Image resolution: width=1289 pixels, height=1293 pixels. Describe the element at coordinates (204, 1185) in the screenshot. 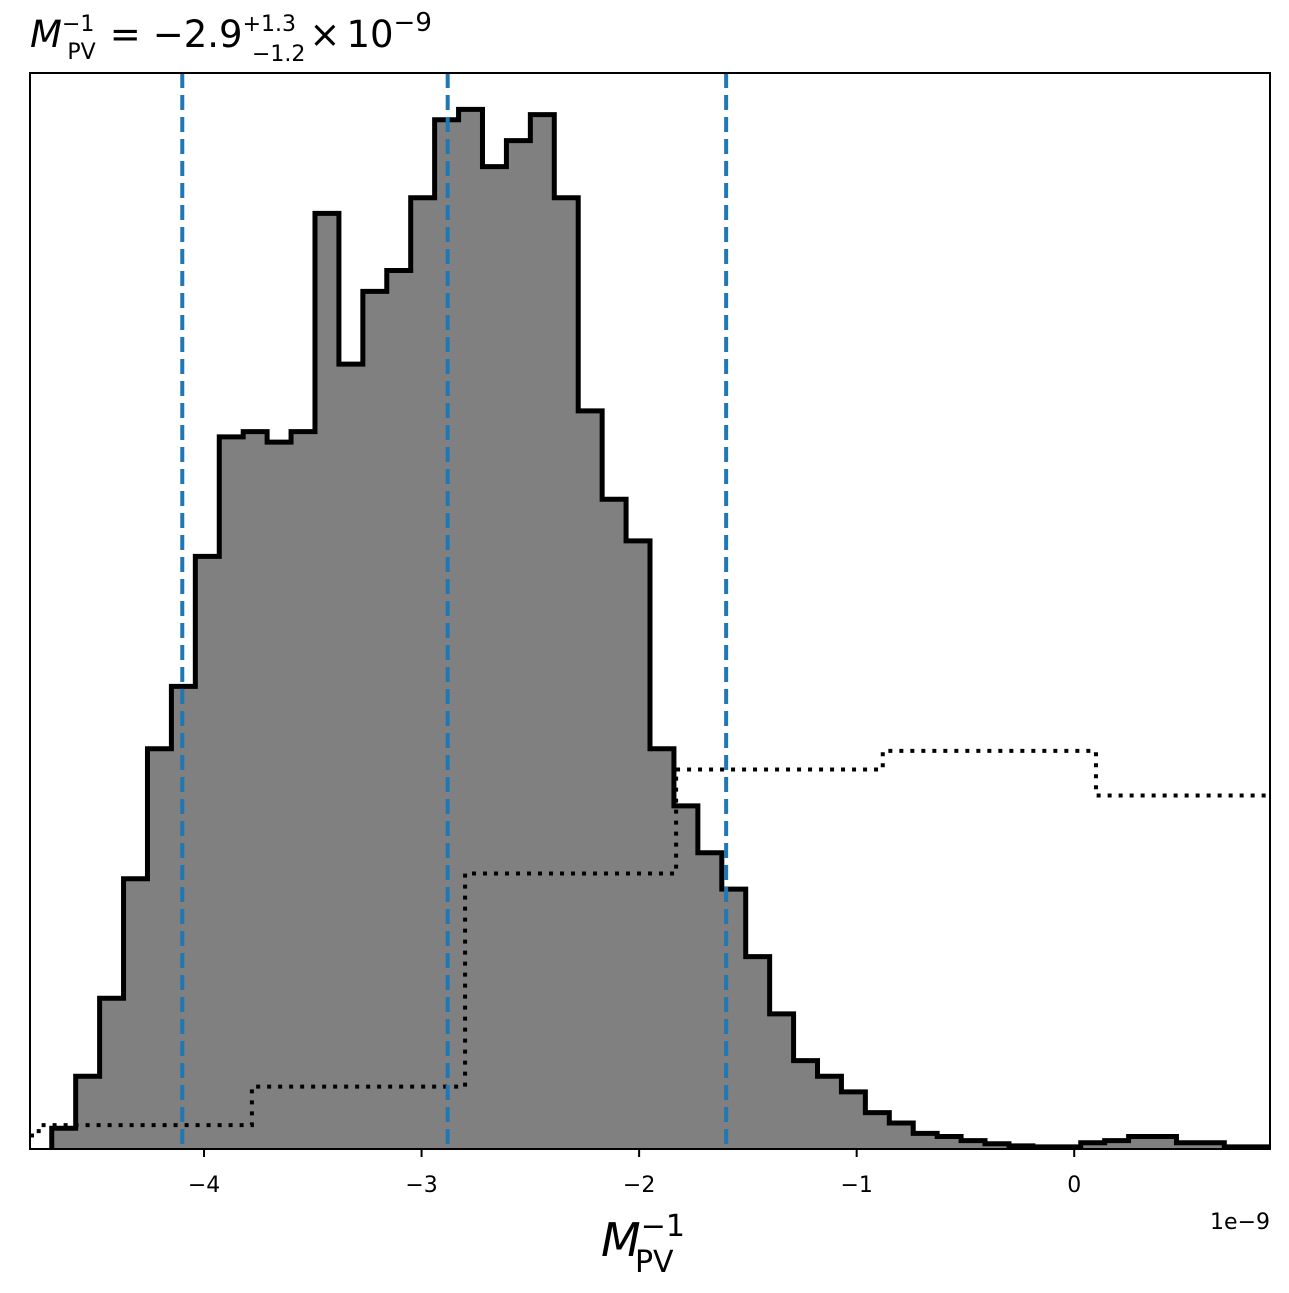

I see `x-tick-label: −4` at that location.